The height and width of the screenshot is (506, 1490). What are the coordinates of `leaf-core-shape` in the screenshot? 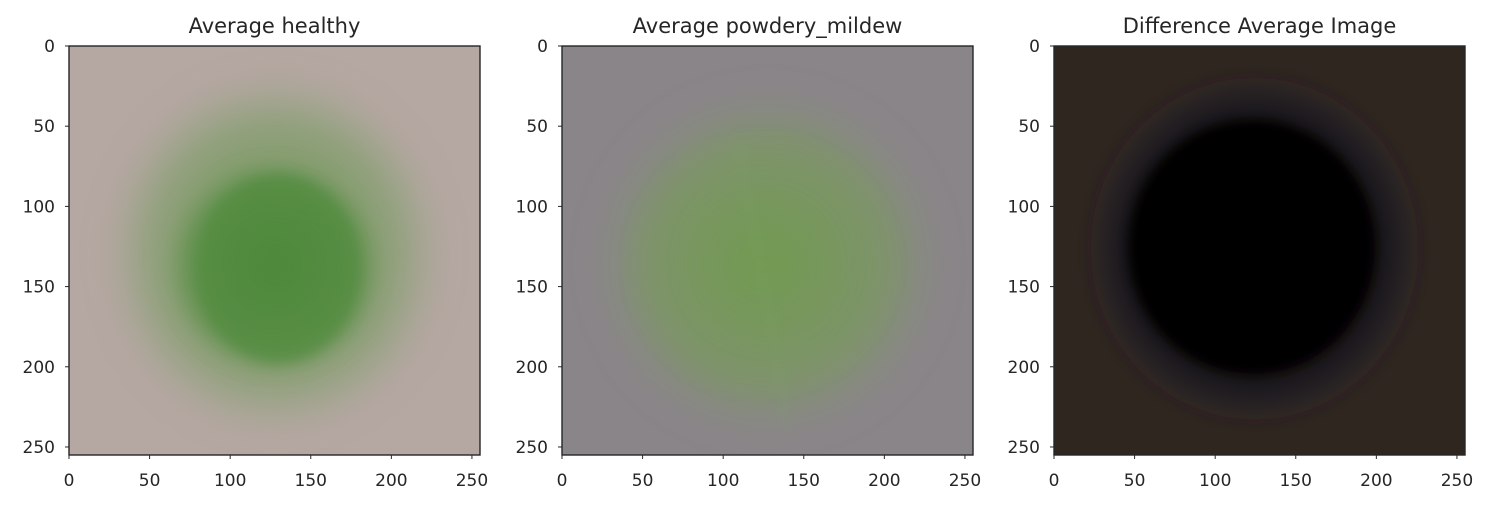 It's located at (762, 264).